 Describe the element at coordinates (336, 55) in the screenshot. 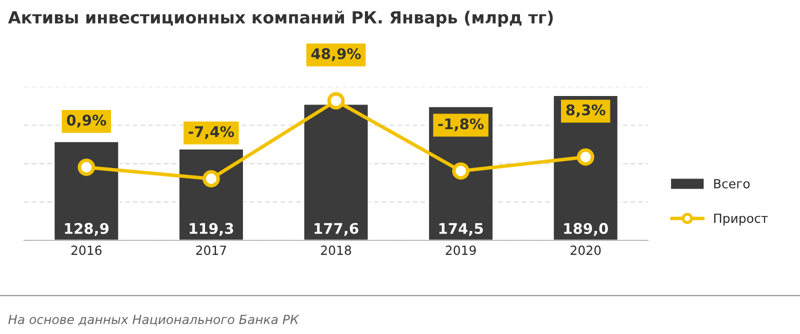

I see `data-label: 48,9%` at that location.